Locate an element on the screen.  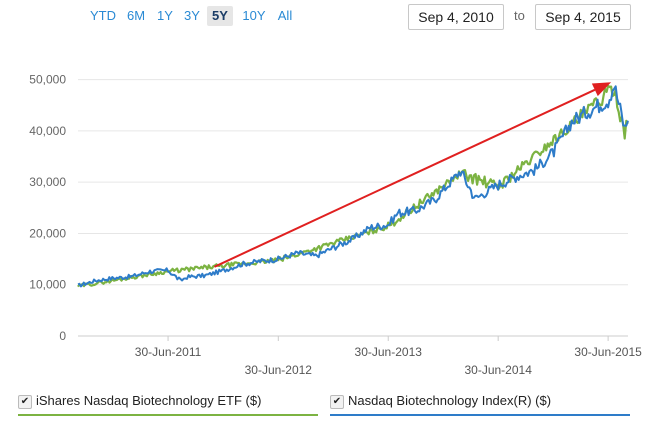
legend-label: Nasdaq Biotechnology Index(R) ($) is located at coordinates (450, 400).